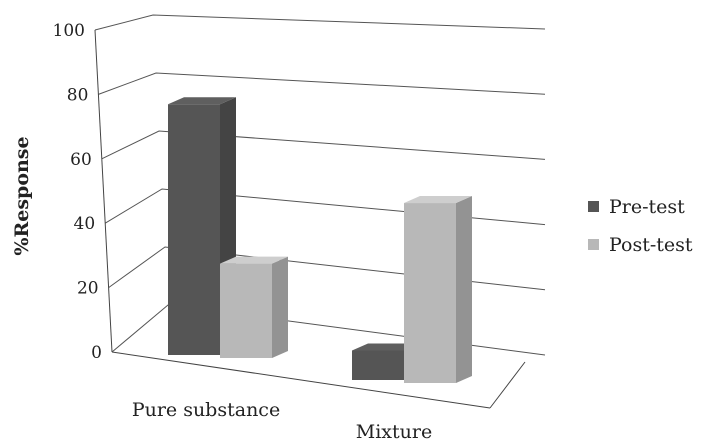  I want to click on bar-post-0-front, so click(246, 310).